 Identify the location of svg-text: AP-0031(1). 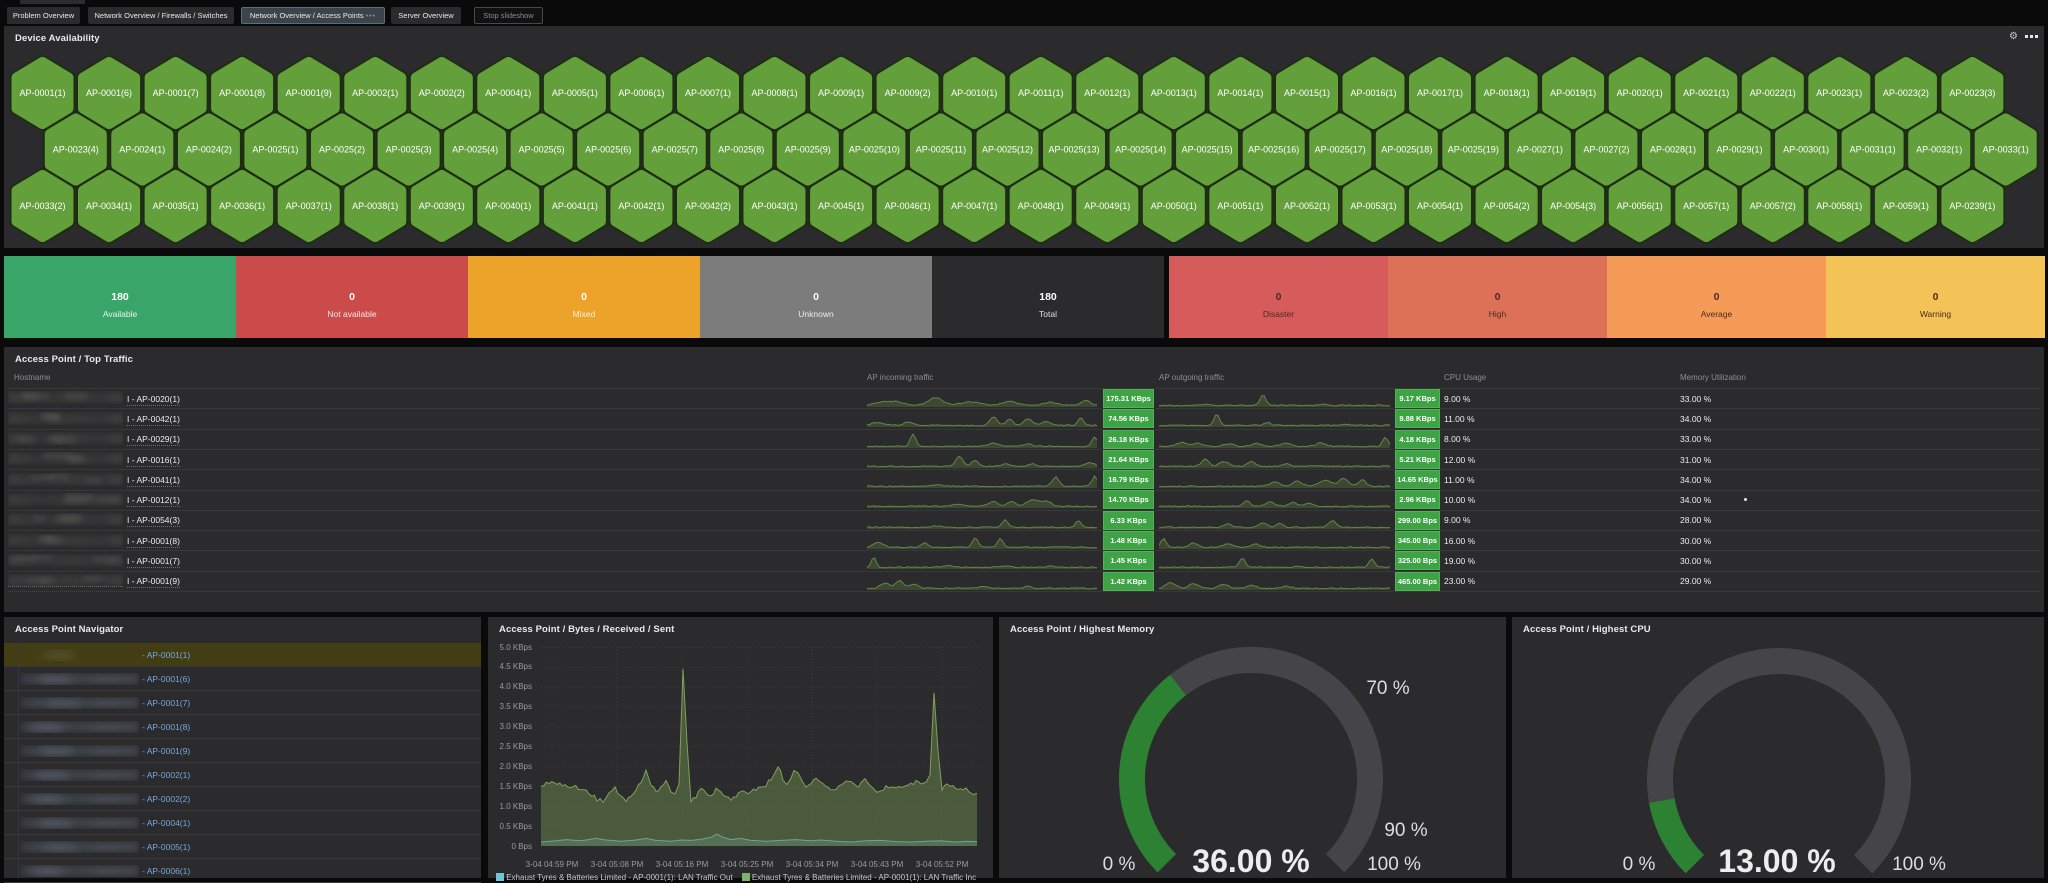
(1873, 150).